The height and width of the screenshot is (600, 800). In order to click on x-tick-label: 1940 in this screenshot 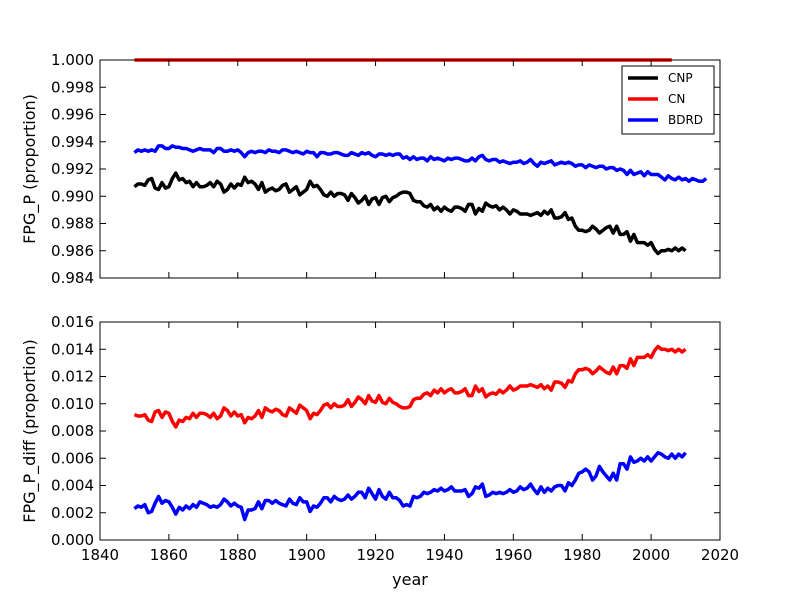, I will do `click(444, 555)`.